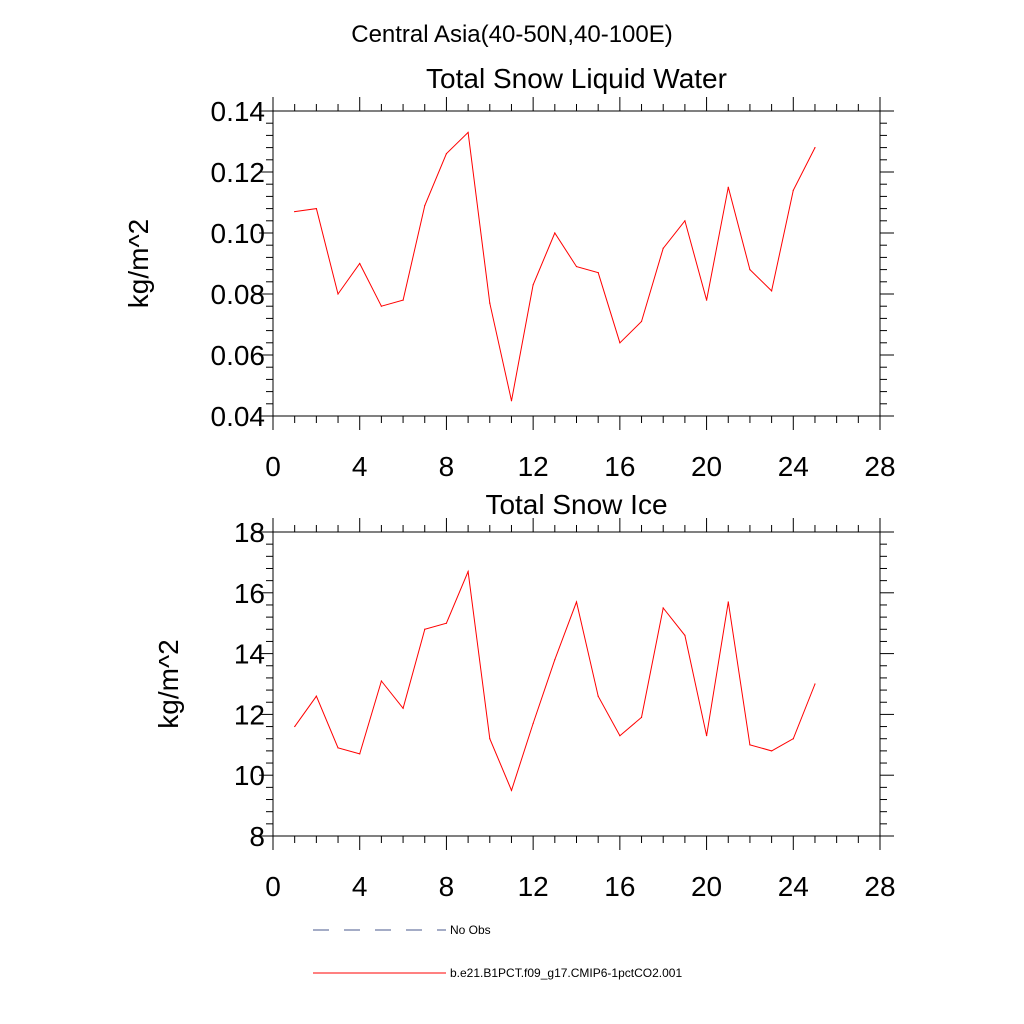 Image resolution: width=1024 pixels, height=1024 pixels. Describe the element at coordinates (566, 973) in the screenshot. I see `legend-label: b.e21.B1PCT.f09_g17.CMIP6-1pctCO2.001` at that location.